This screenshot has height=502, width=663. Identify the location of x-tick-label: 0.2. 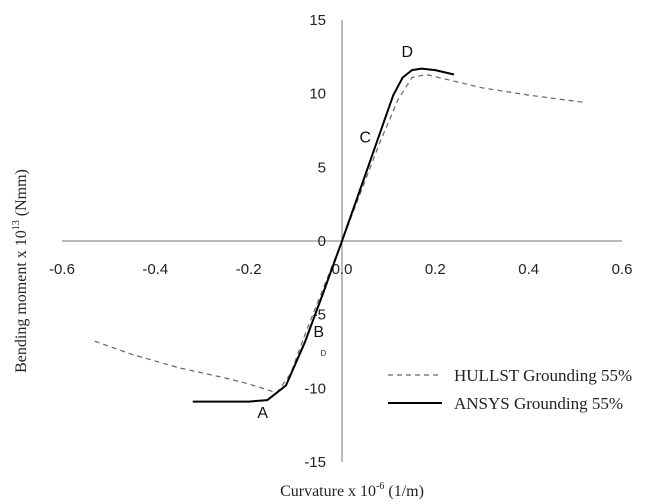
(435, 269).